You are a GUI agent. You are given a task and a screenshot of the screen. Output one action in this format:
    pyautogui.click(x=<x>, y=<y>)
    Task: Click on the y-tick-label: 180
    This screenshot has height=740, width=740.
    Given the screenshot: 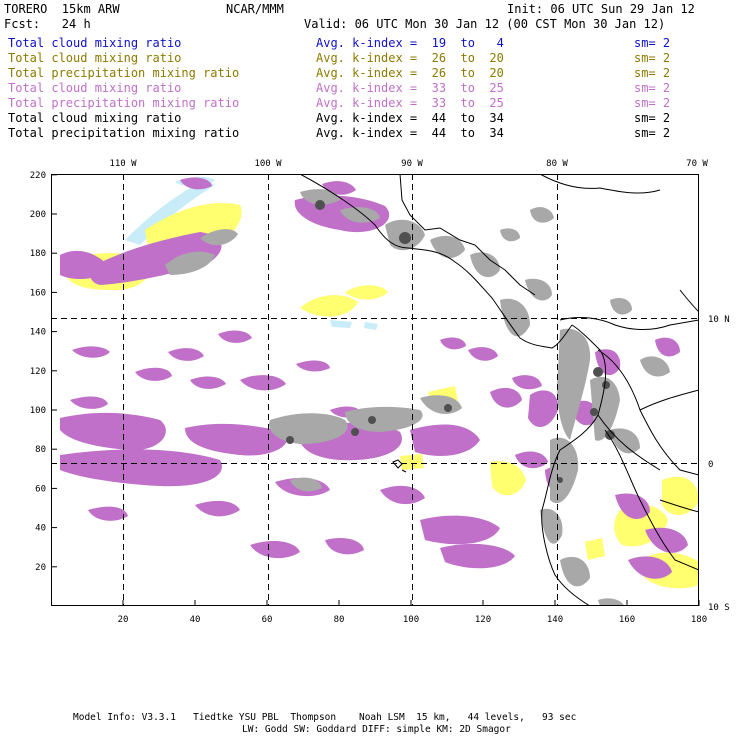 What is the action you would take?
    pyautogui.click(x=38, y=254)
    